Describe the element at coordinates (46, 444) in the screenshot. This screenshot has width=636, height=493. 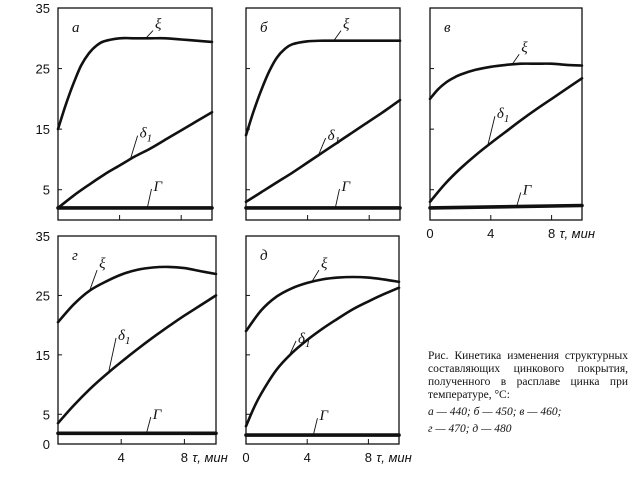
I see `y-tick-label: 0` at that location.